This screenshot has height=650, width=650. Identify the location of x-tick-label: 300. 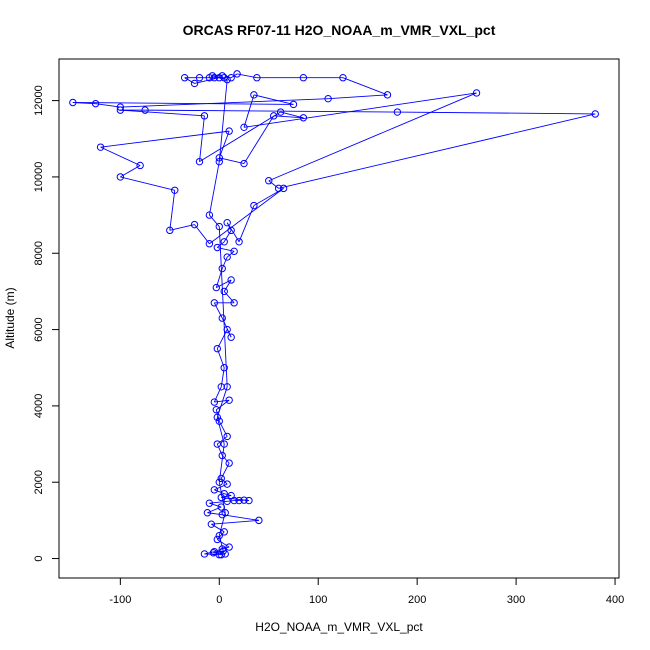
(516, 600).